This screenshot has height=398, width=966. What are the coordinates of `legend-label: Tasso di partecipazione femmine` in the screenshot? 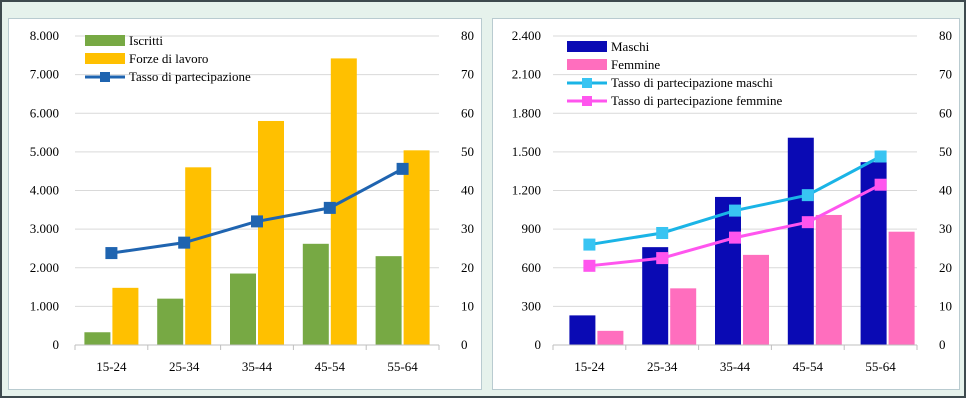 It's located at (697, 100).